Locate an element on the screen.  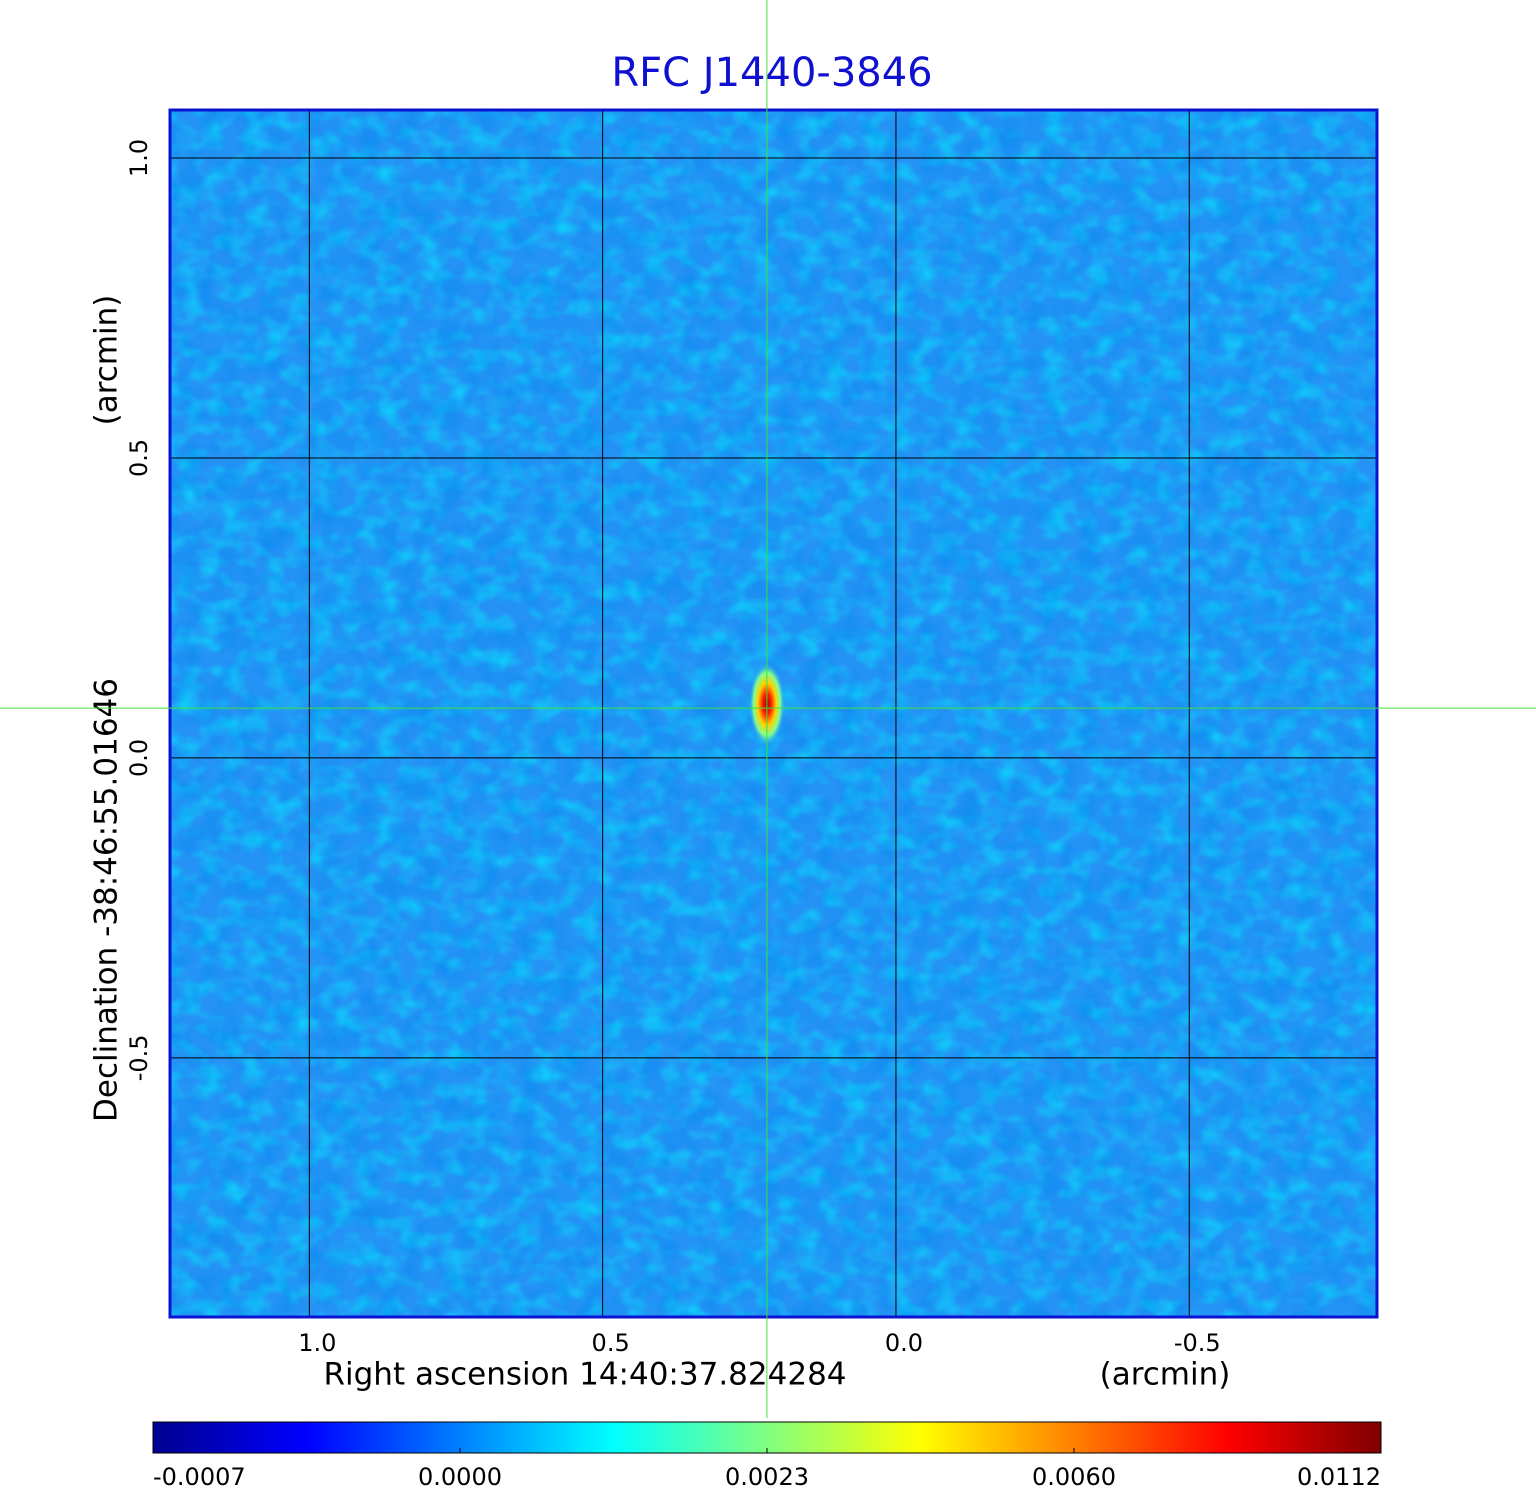
x-tick-label: 1.0 is located at coordinates (317, 1343).